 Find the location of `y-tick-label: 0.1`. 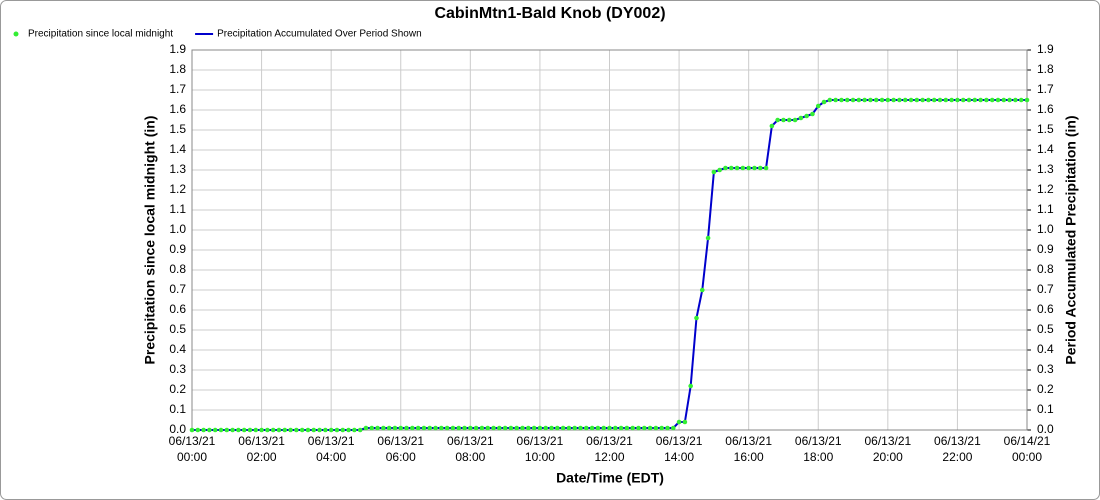

y-tick-label: 0.1 is located at coordinates (177, 409).